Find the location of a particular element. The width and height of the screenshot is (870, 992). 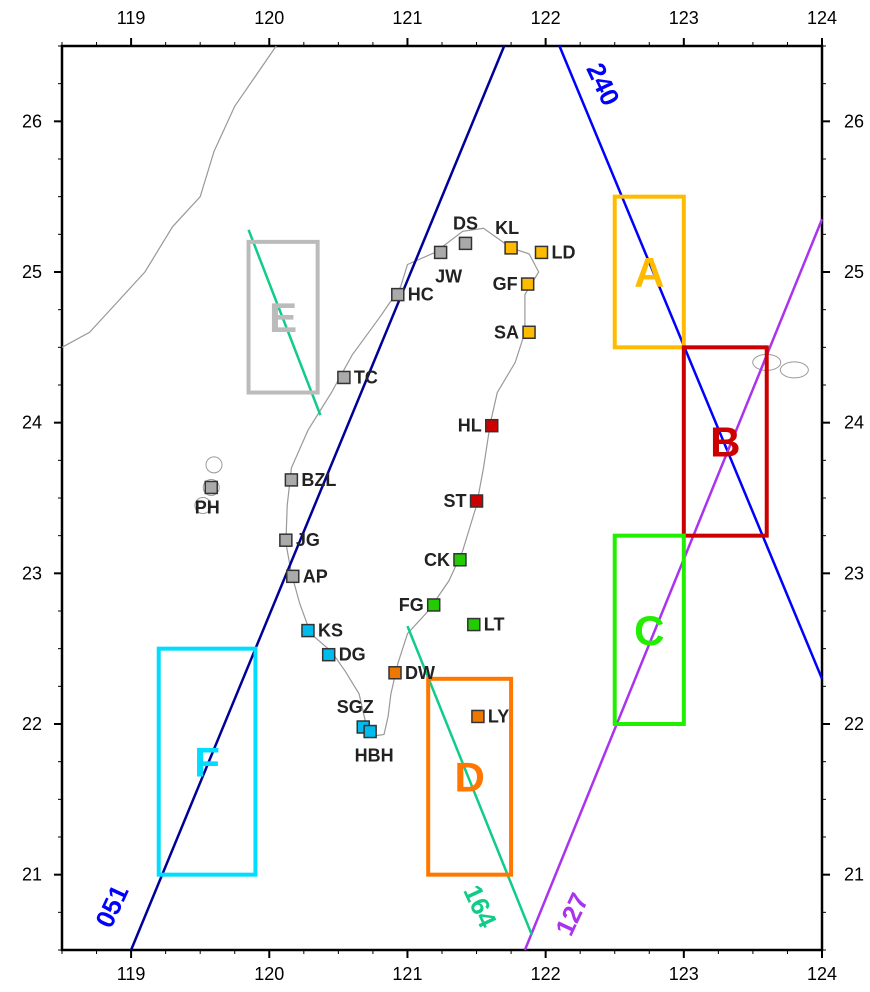

station-label: KL is located at coordinates (507, 228).